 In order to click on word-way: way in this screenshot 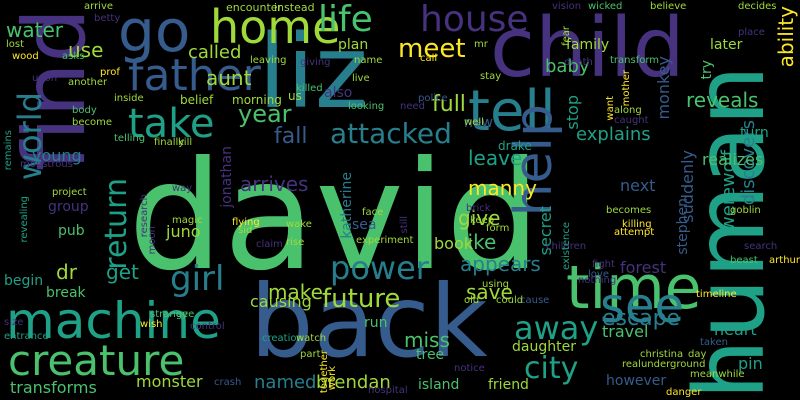, I will do `click(182, 188)`.